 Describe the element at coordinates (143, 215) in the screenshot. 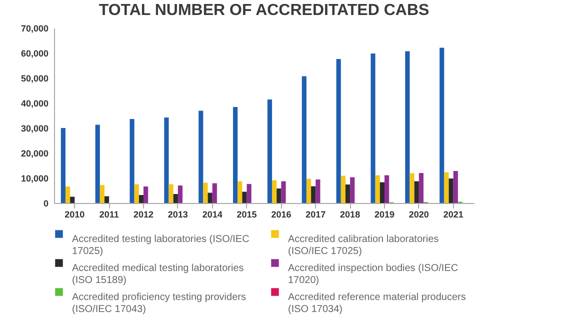

I see `x-tick-label: 2012` at that location.